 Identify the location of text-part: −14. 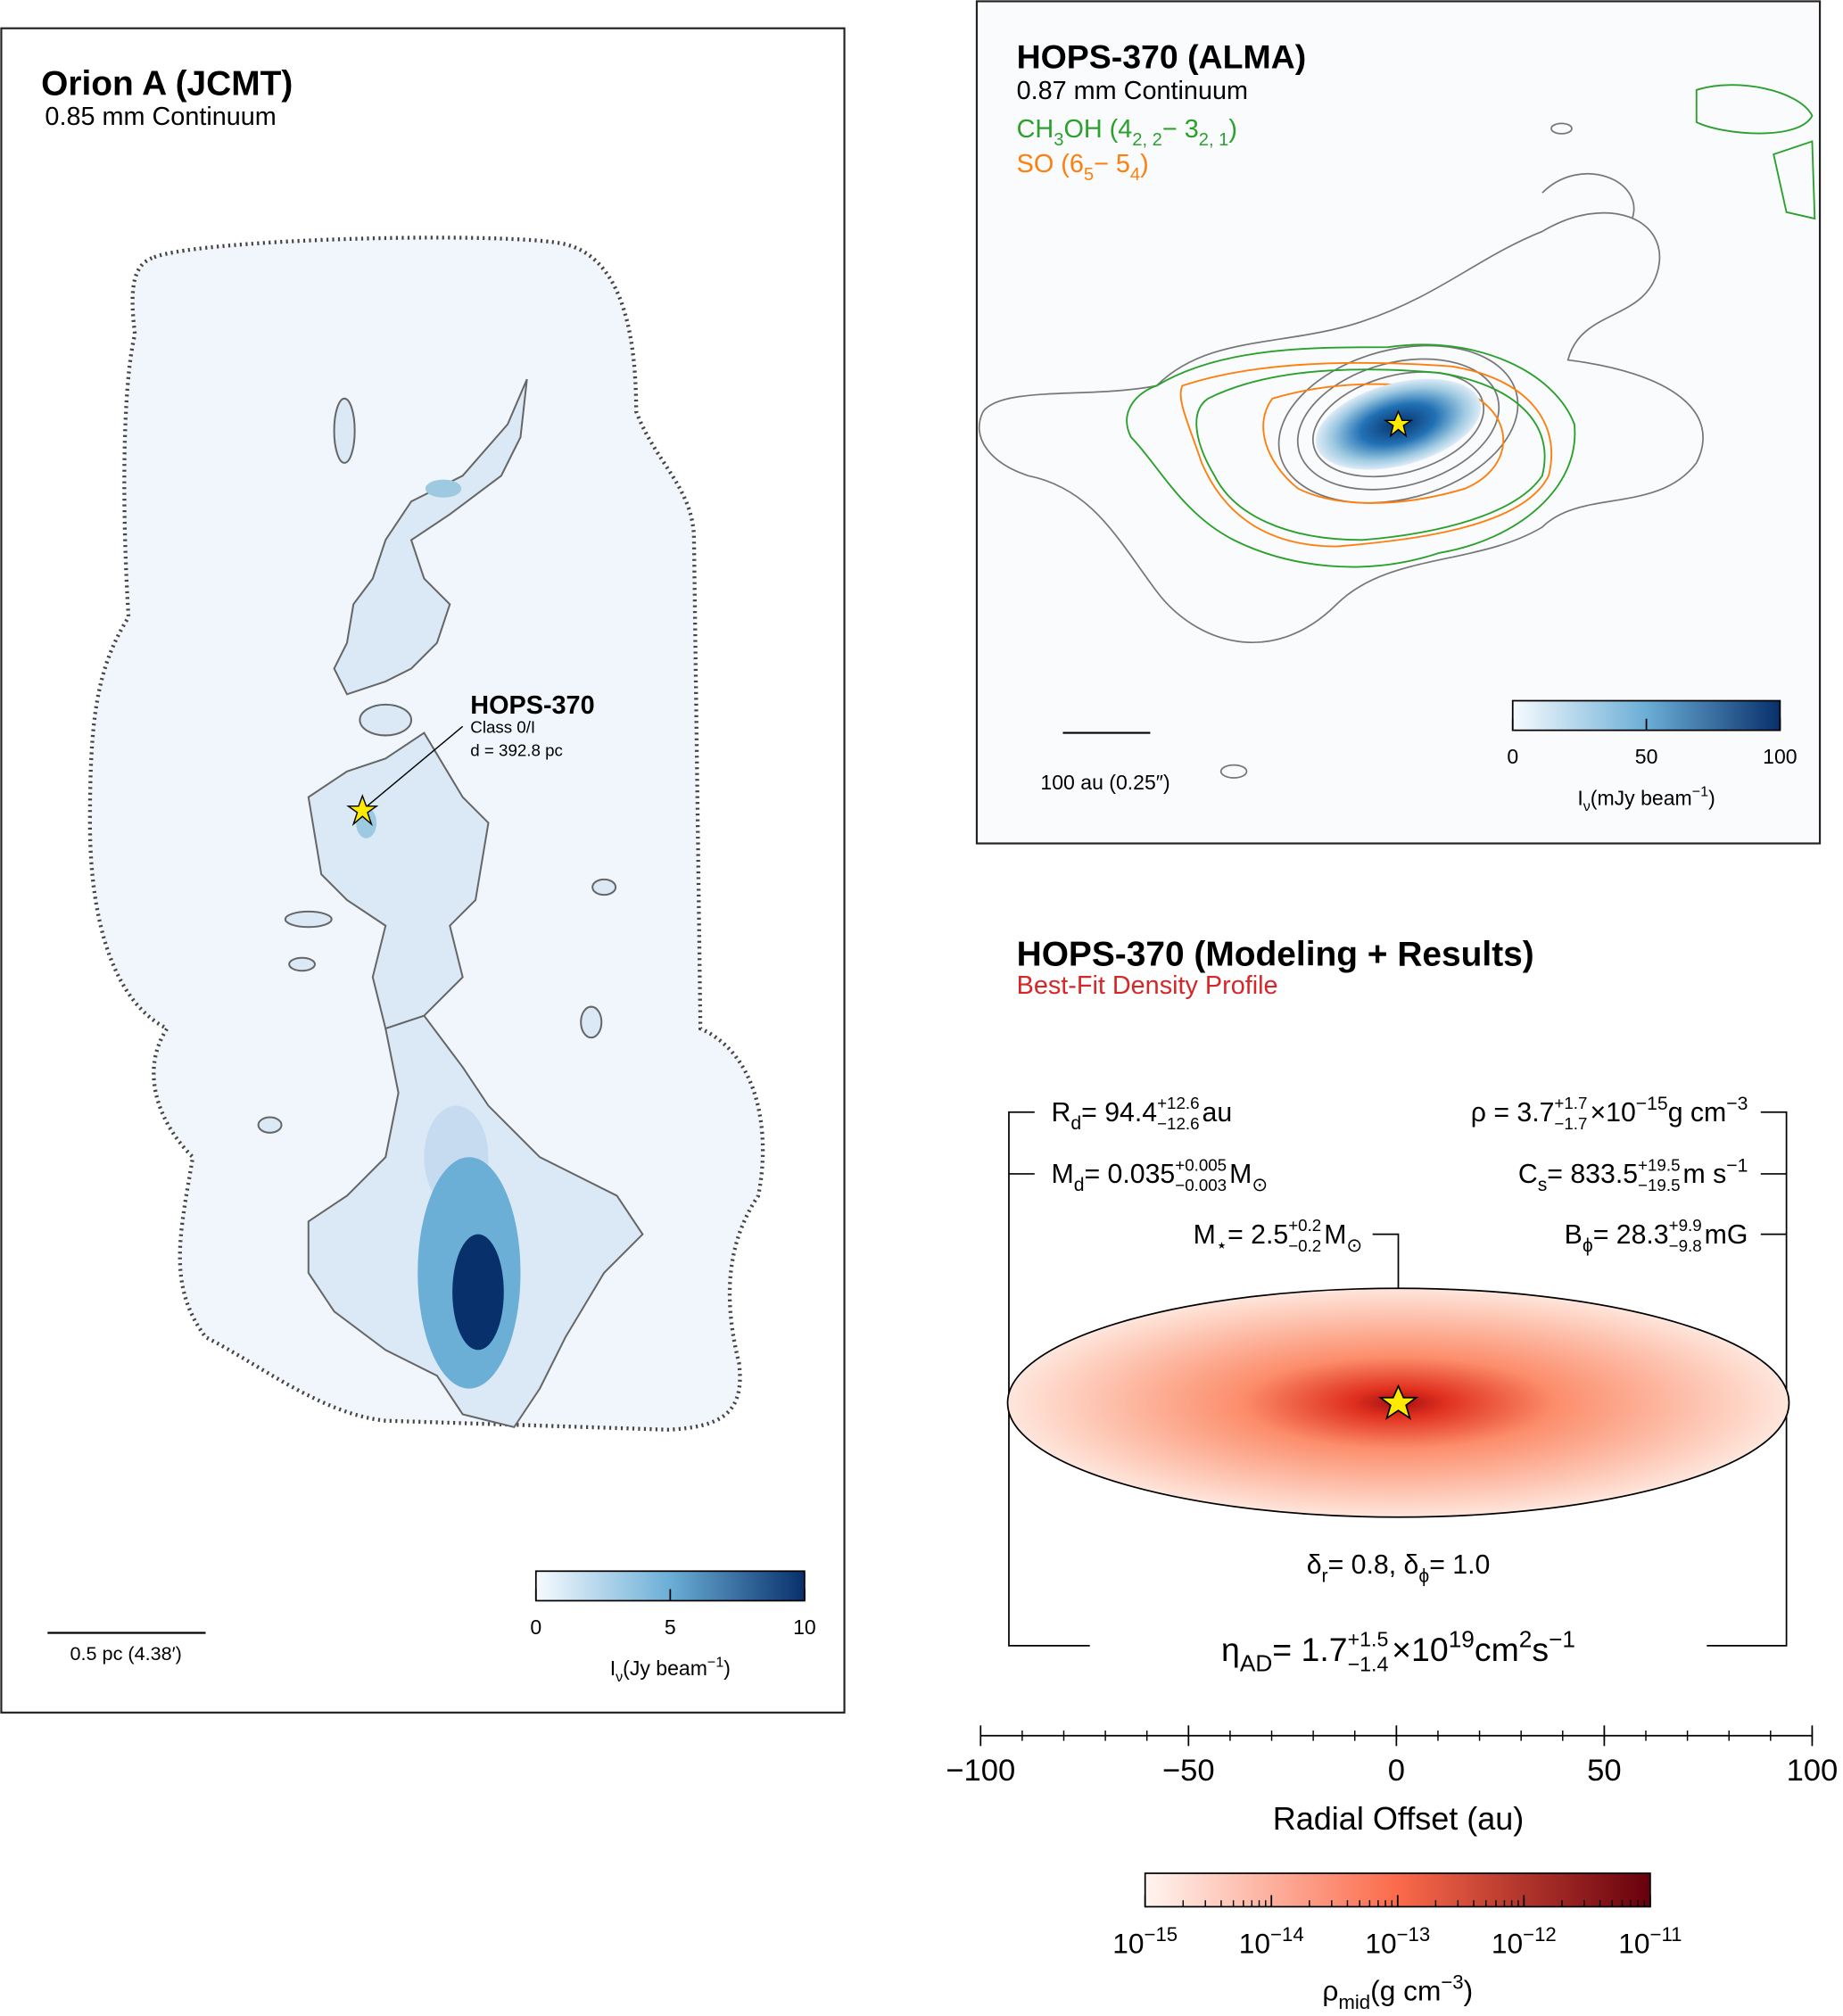
(1287, 1934).